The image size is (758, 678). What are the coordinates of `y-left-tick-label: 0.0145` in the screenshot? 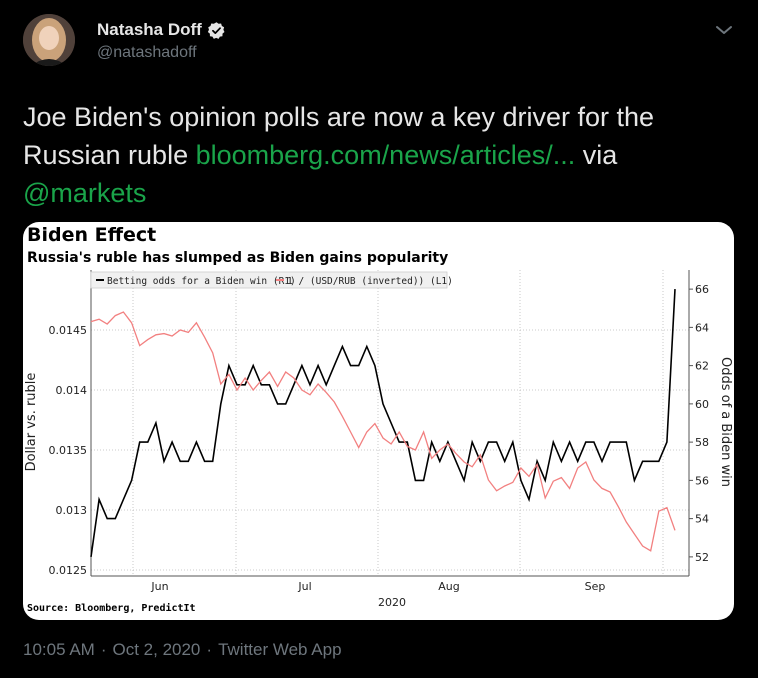 It's located at (68, 330).